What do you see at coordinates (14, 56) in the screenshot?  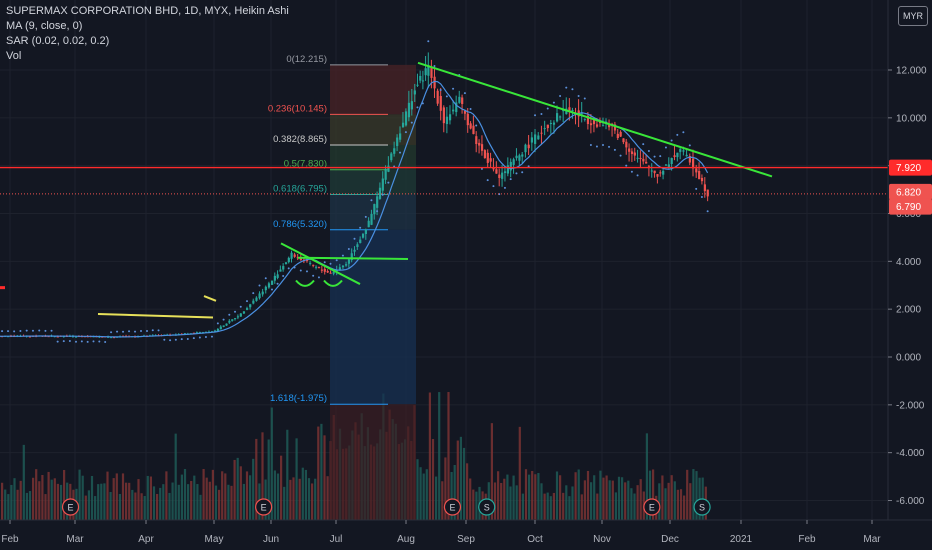 I see `legend-vol: Vol` at bounding box center [14, 56].